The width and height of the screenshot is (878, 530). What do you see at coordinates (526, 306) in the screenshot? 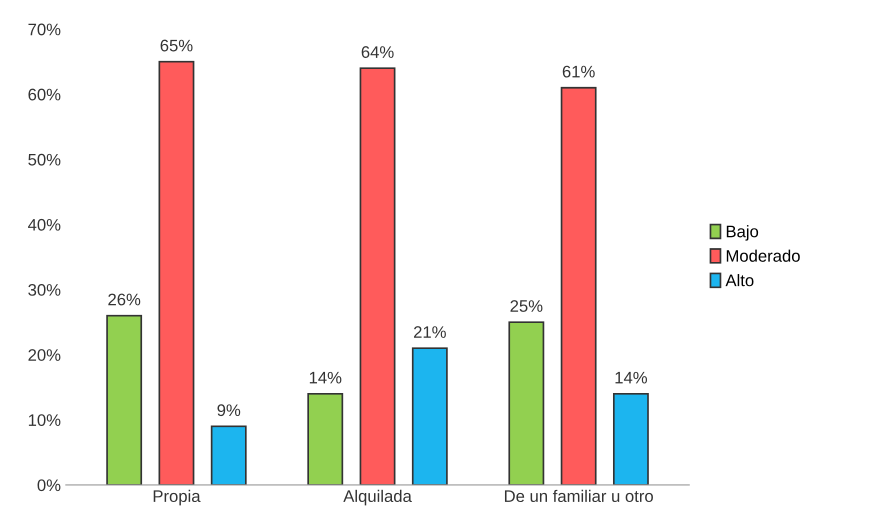
I see `data-label: 25%` at bounding box center [526, 306].